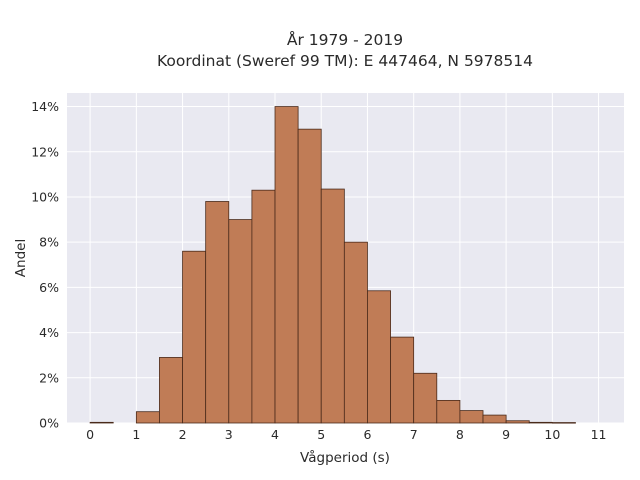 Image resolution: width=640 pixels, height=480 pixels. I want to click on y-axis-ticks: 0% 2% 4% 6% 8% 10% 12% 14%, so click(45, 264).